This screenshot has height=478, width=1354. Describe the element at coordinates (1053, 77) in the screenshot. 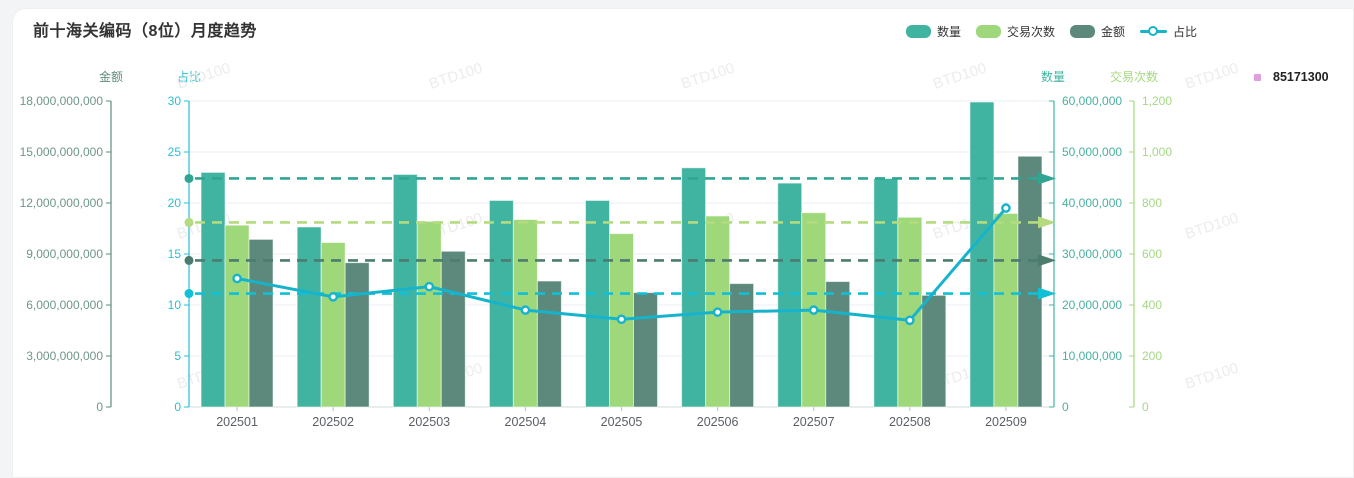

I see `axis-title-quantity: 数量` at that location.